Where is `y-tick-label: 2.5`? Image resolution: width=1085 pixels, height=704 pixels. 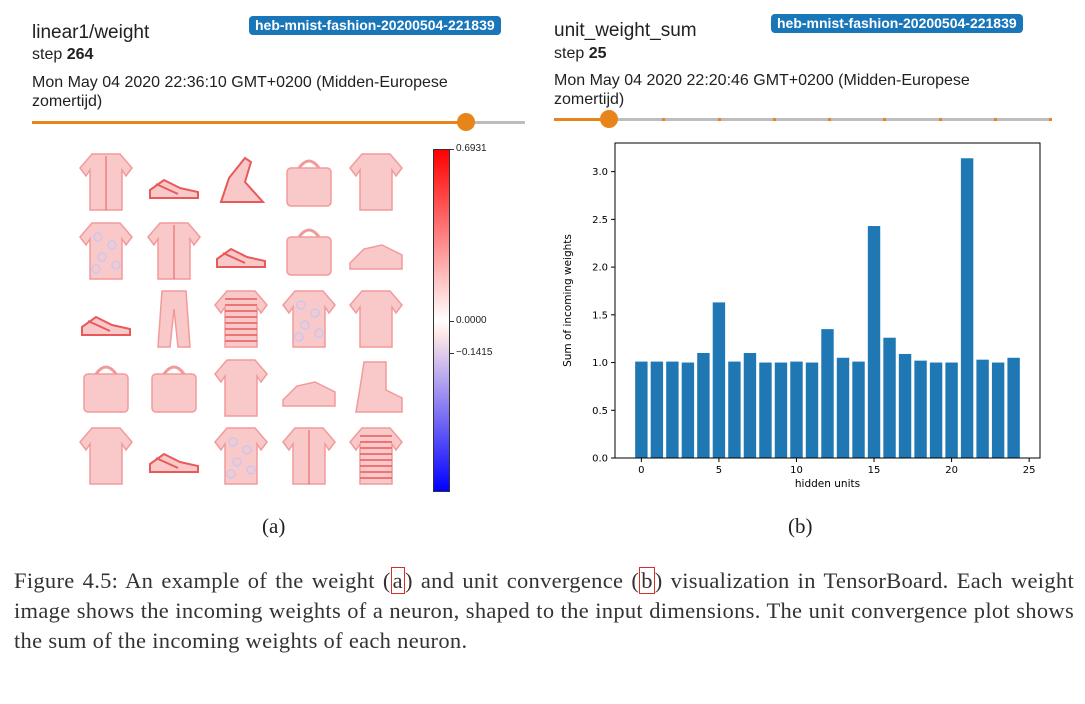
y-tick-label: 2.5 is located at coordinates (600, 220).